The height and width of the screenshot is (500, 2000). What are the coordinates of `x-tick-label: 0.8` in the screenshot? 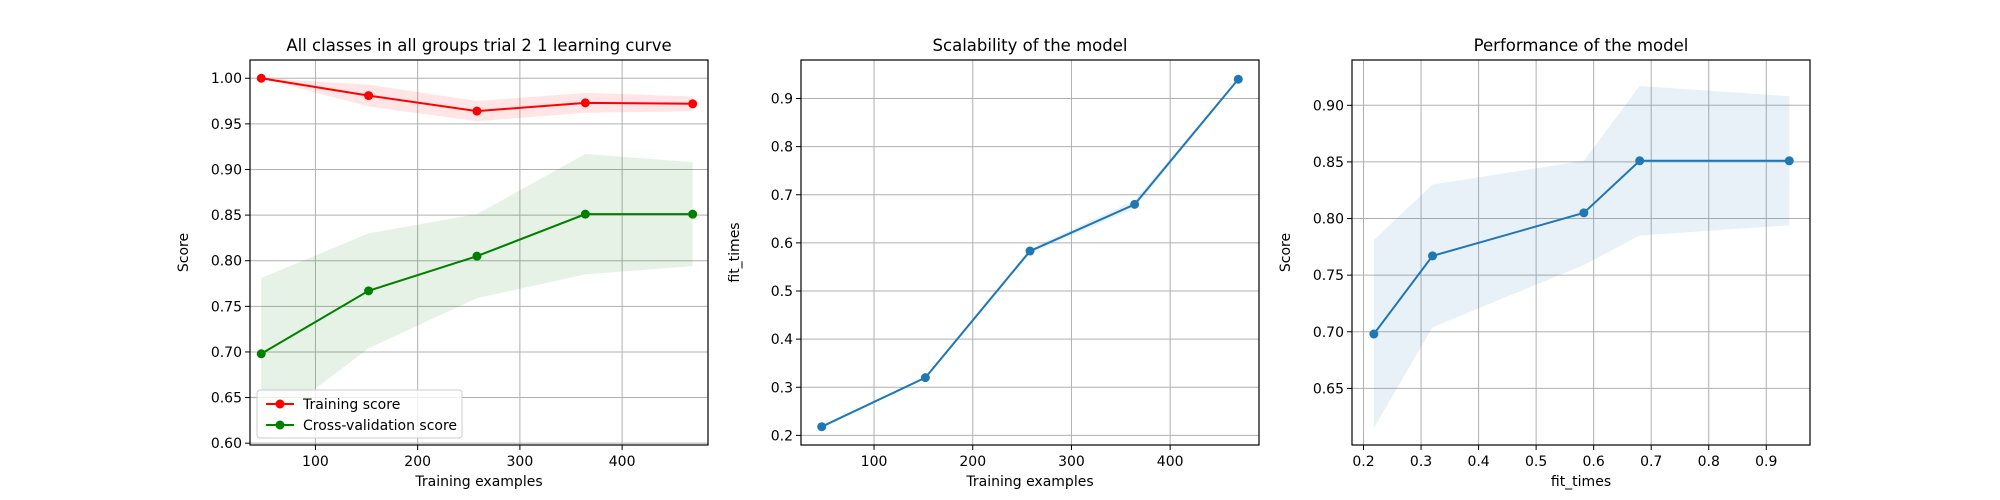 It's located at (1709, 462).